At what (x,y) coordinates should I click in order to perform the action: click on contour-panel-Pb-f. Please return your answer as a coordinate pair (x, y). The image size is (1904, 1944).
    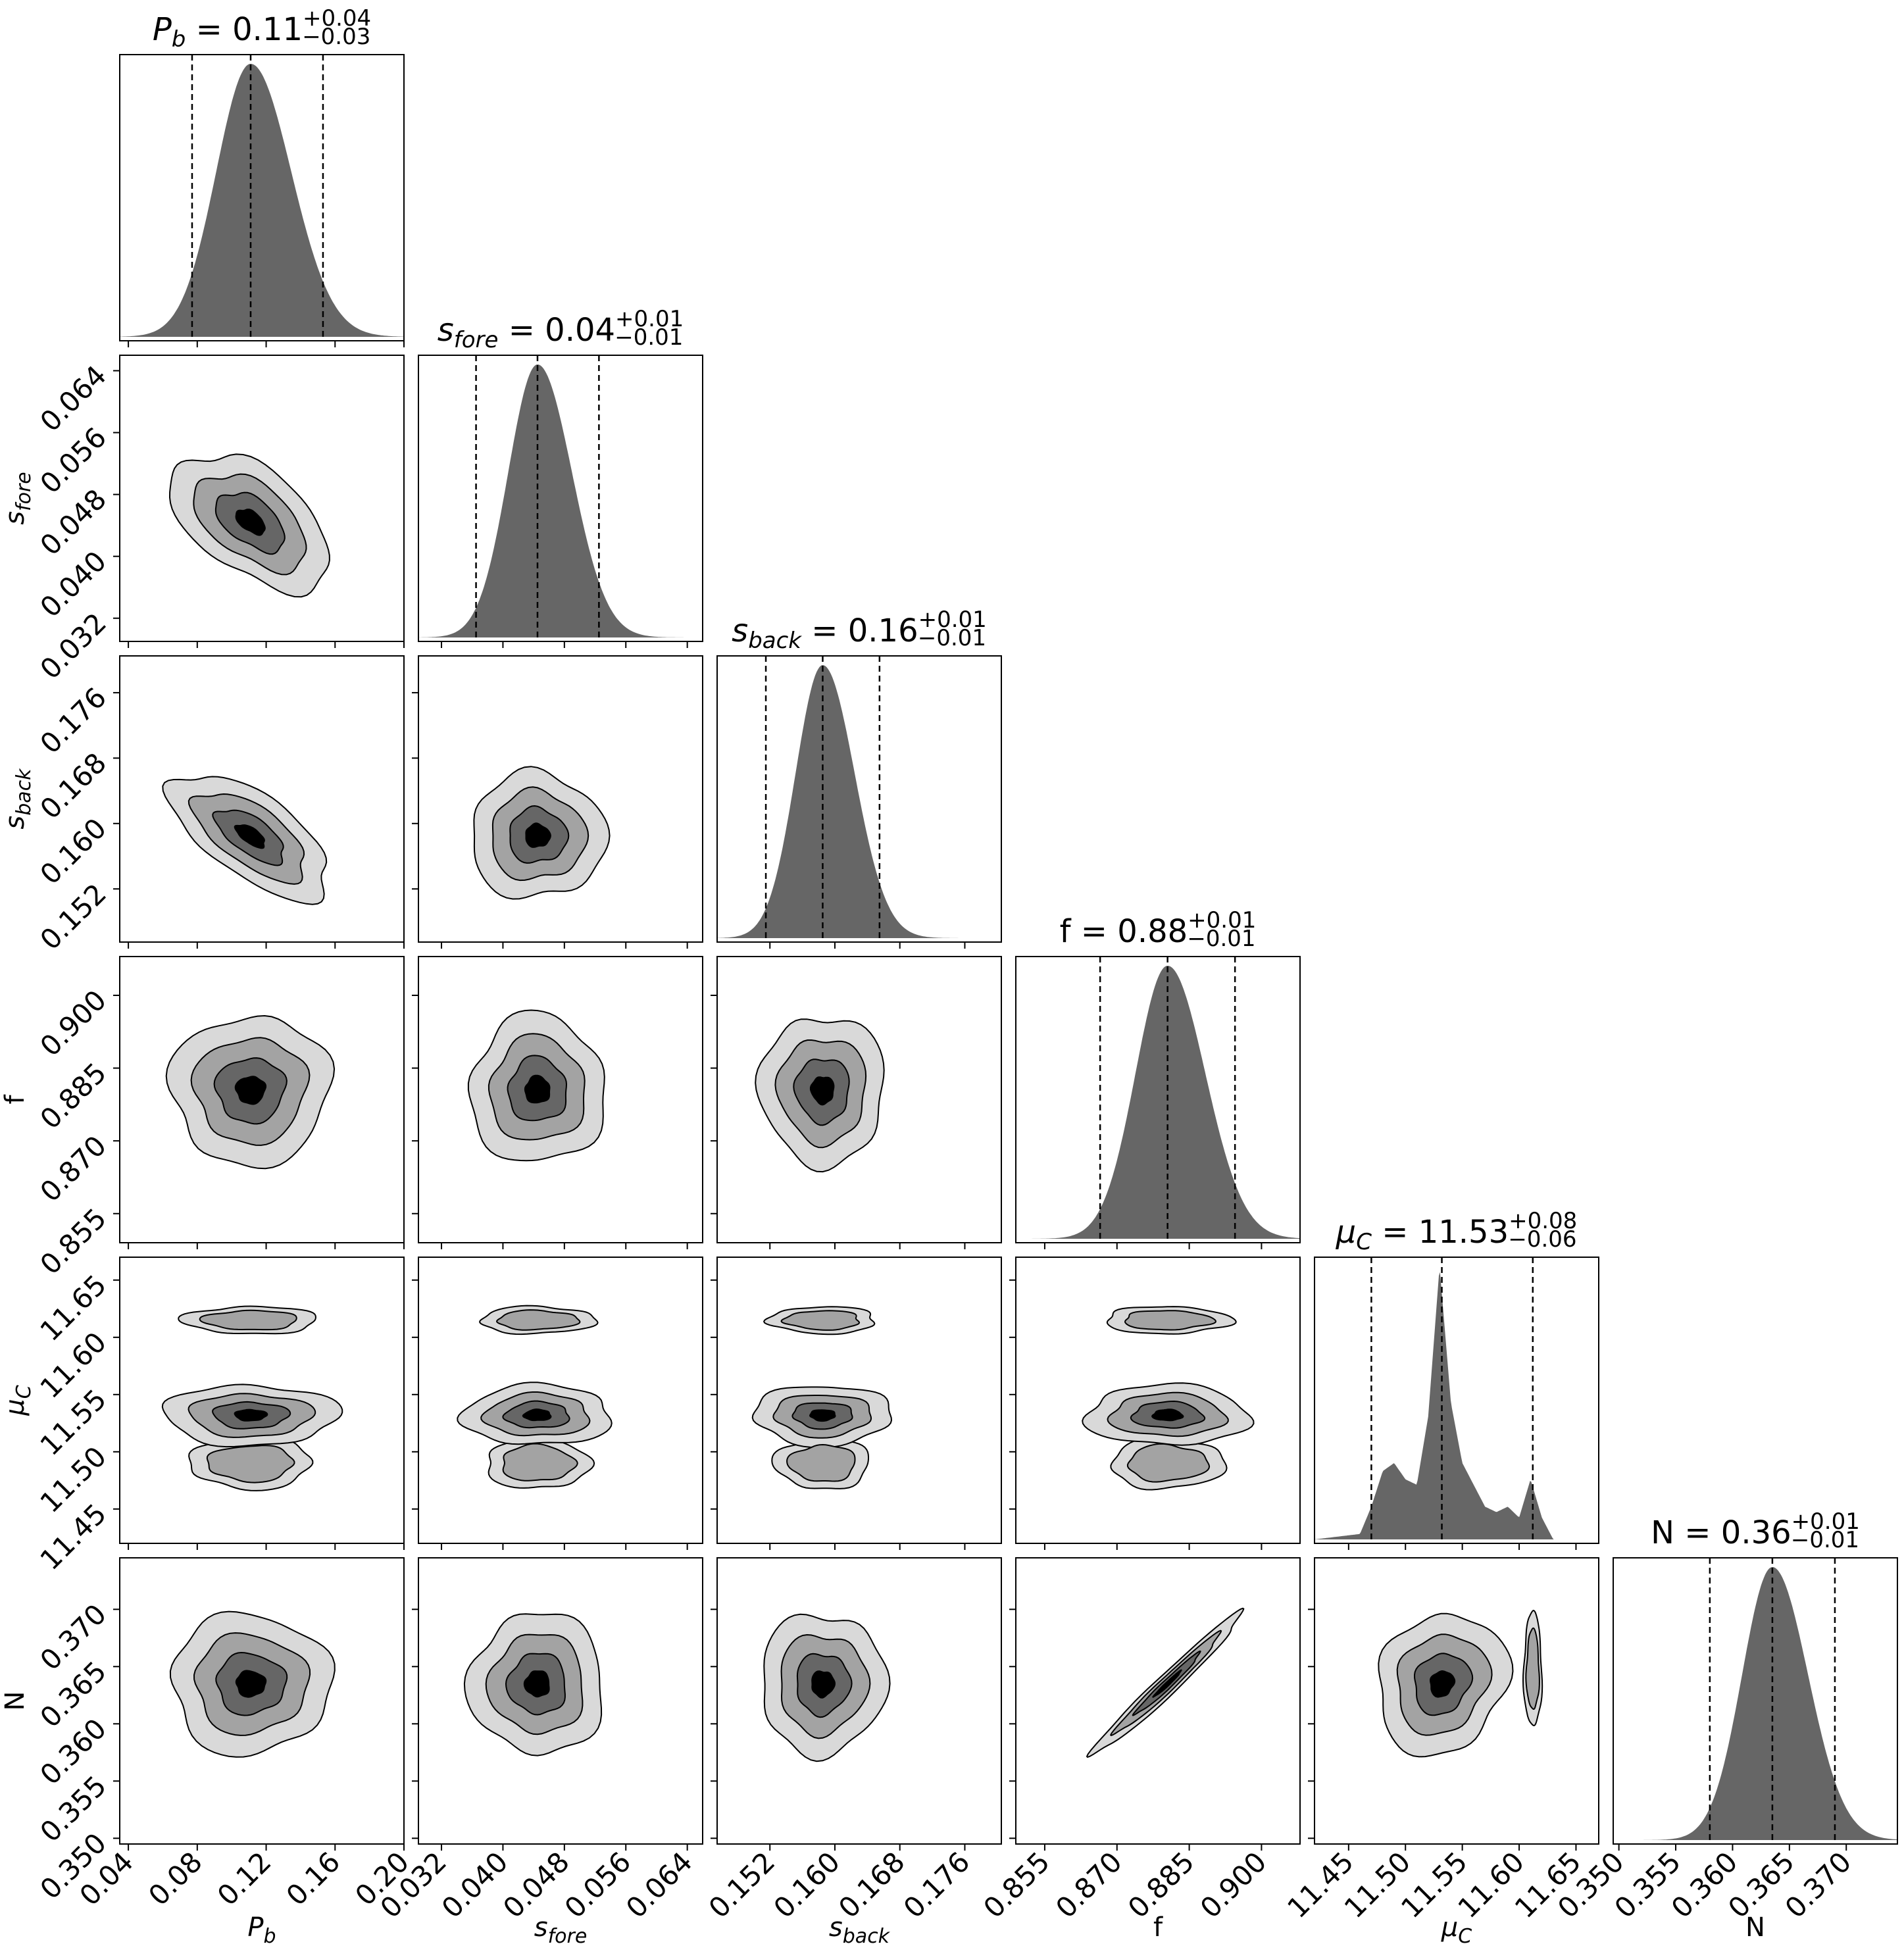
    Looking at the image, I should click on (259, 1102).